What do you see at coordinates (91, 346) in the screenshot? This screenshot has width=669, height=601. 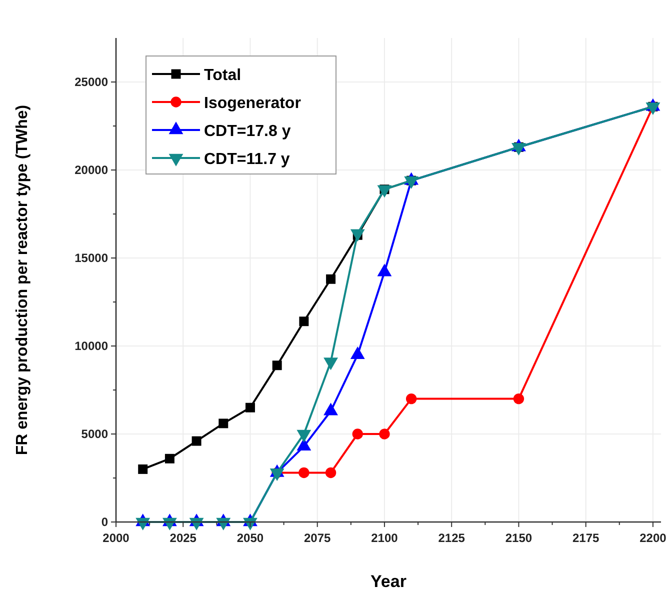 I see `y-tick-label: 10000` at bounding box center [91, 346].